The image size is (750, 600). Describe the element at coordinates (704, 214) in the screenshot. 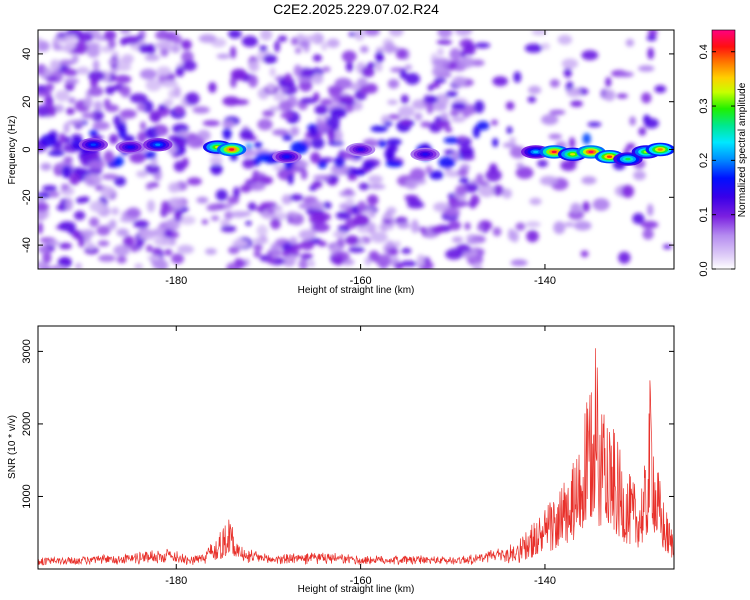

I see `colorbar-tick-label: 0.1` at that location.